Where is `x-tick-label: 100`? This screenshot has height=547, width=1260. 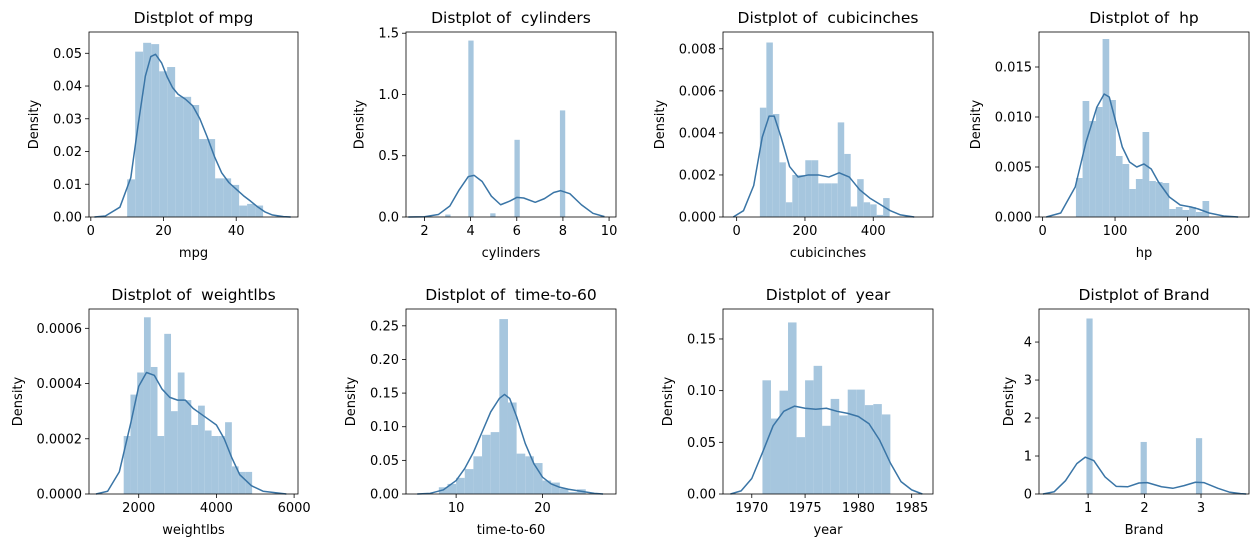
x-tick-label: 100 is located at coordinates (1115, 231).